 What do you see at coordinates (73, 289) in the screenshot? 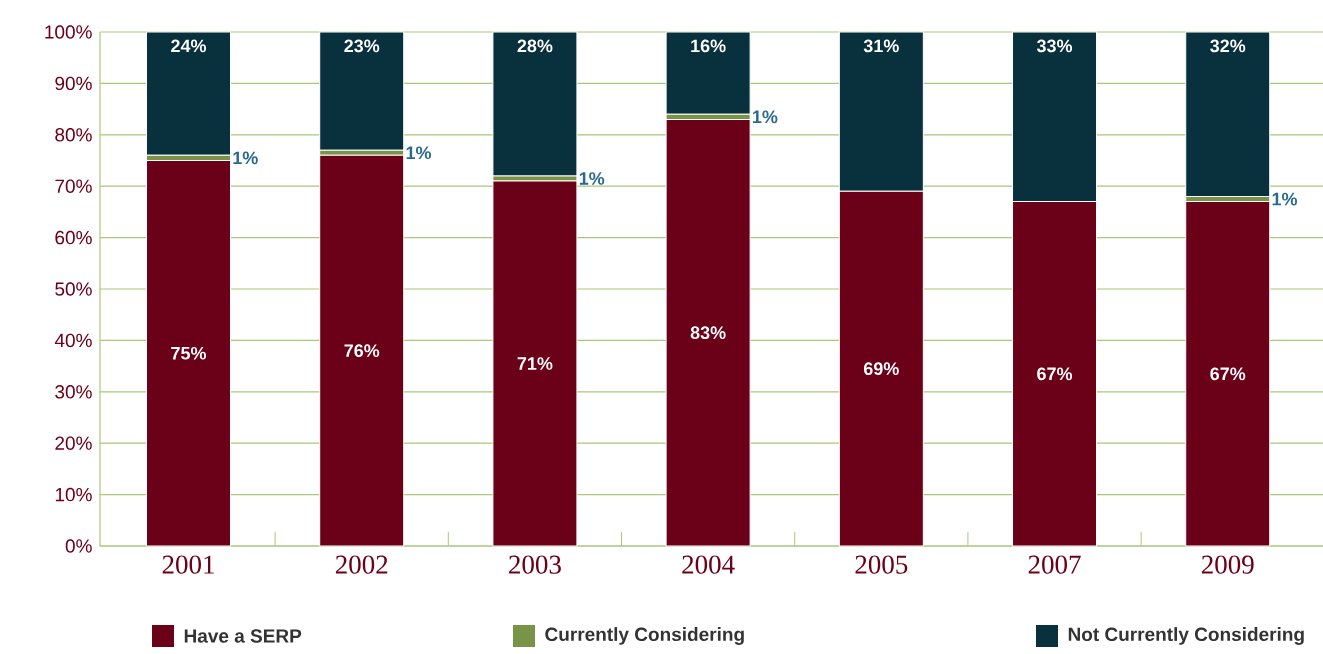
I see `y-tick-label: 50%` at bounding box center [73, 289].